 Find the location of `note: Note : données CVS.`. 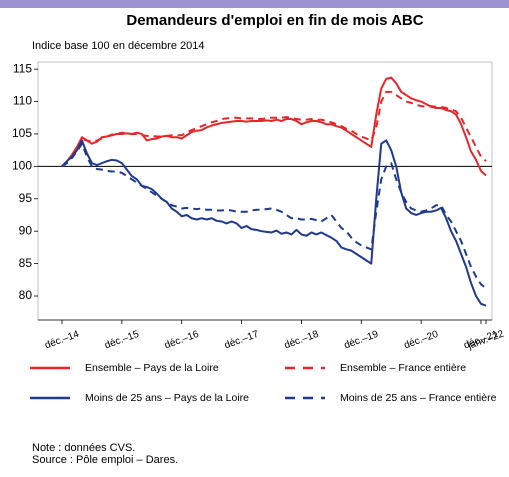

note: Note : données CVS. is located at coordinates (83, 448).